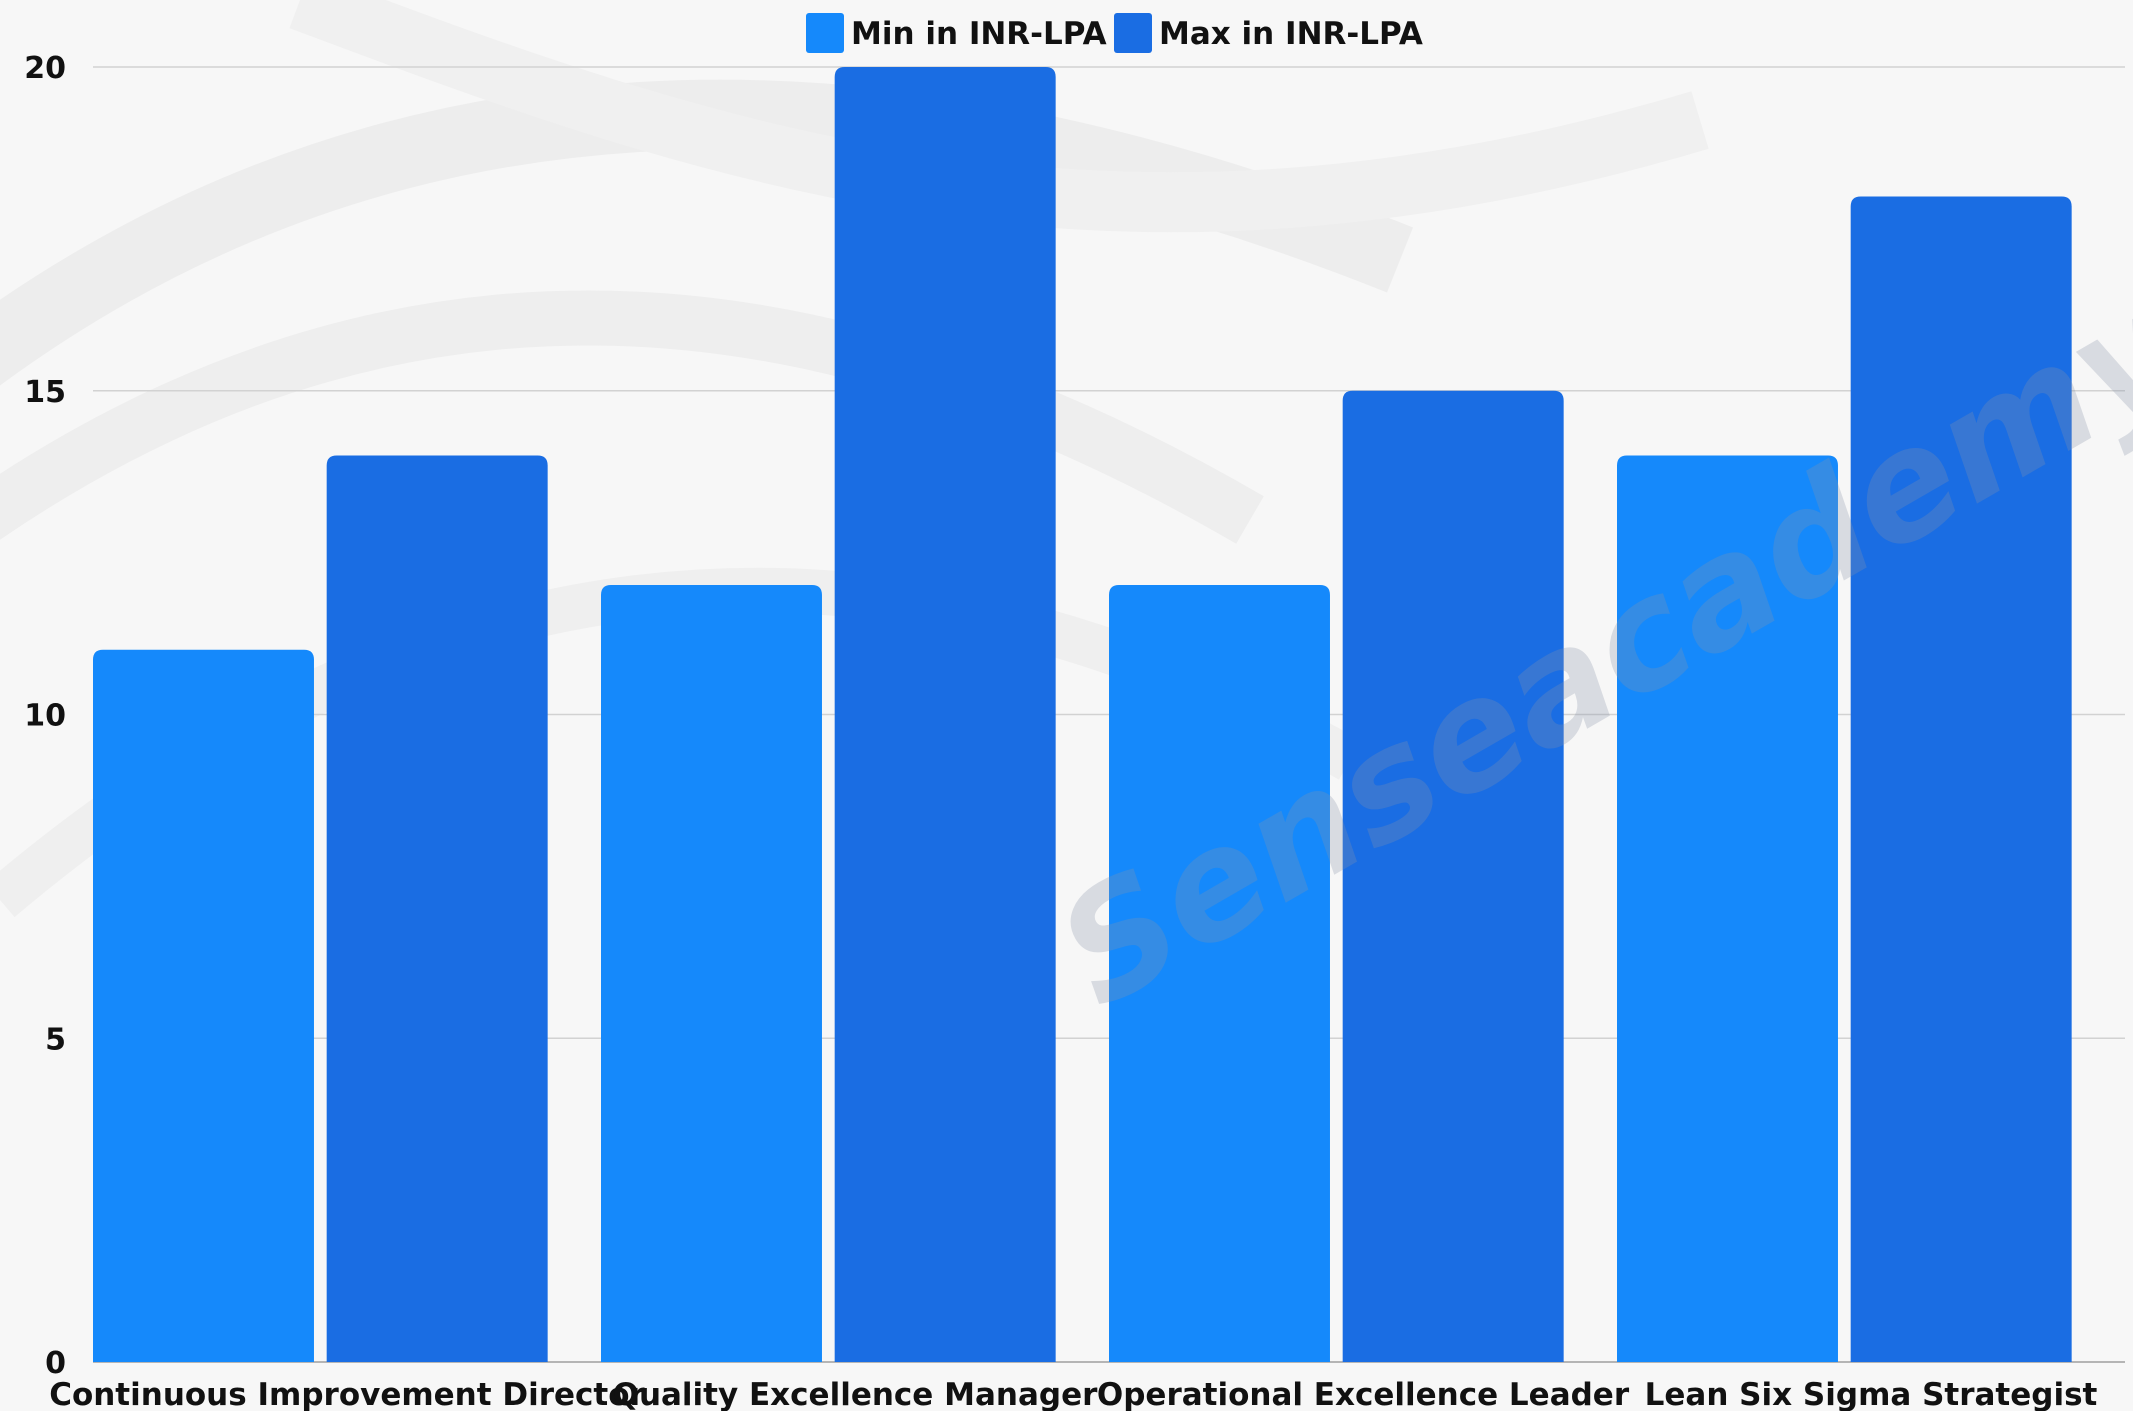 The height and width of the screenshot is (1411, 2133). I want to click on legend: Min in INR-LPA Max in INR-LPA, so click(1114, 33).